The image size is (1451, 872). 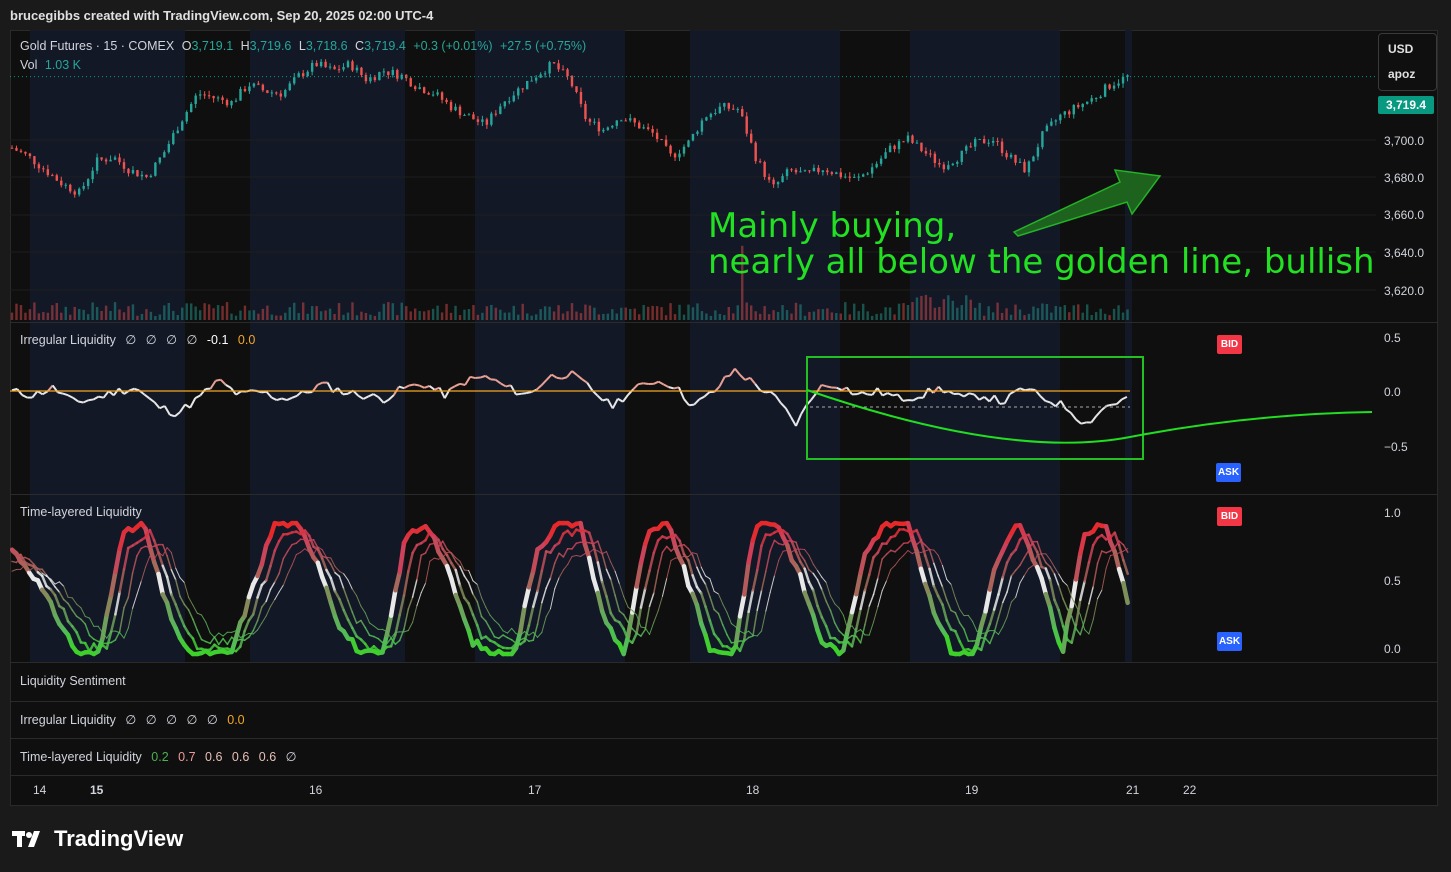 What do you see at coordinates (753, 790) in the screenshot?
I see `x-axis-label: 18` at bounding box center [753, 790].